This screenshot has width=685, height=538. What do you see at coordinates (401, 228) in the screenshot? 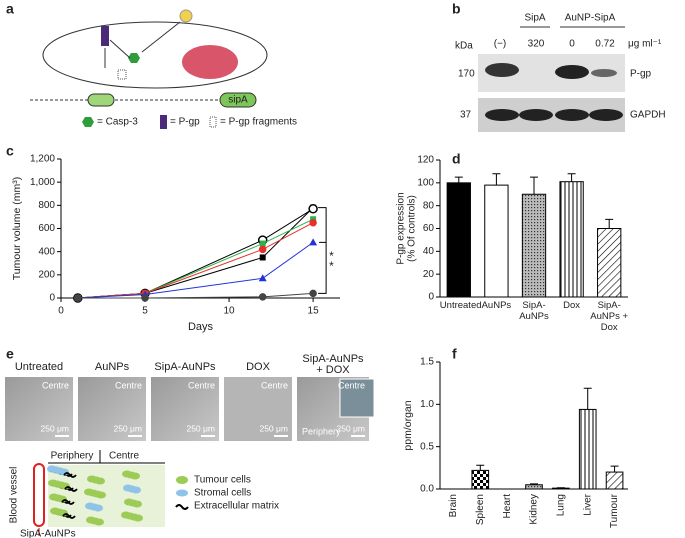
I see `y-axis-title: P-gp expression` at bounding box center [401, 228].